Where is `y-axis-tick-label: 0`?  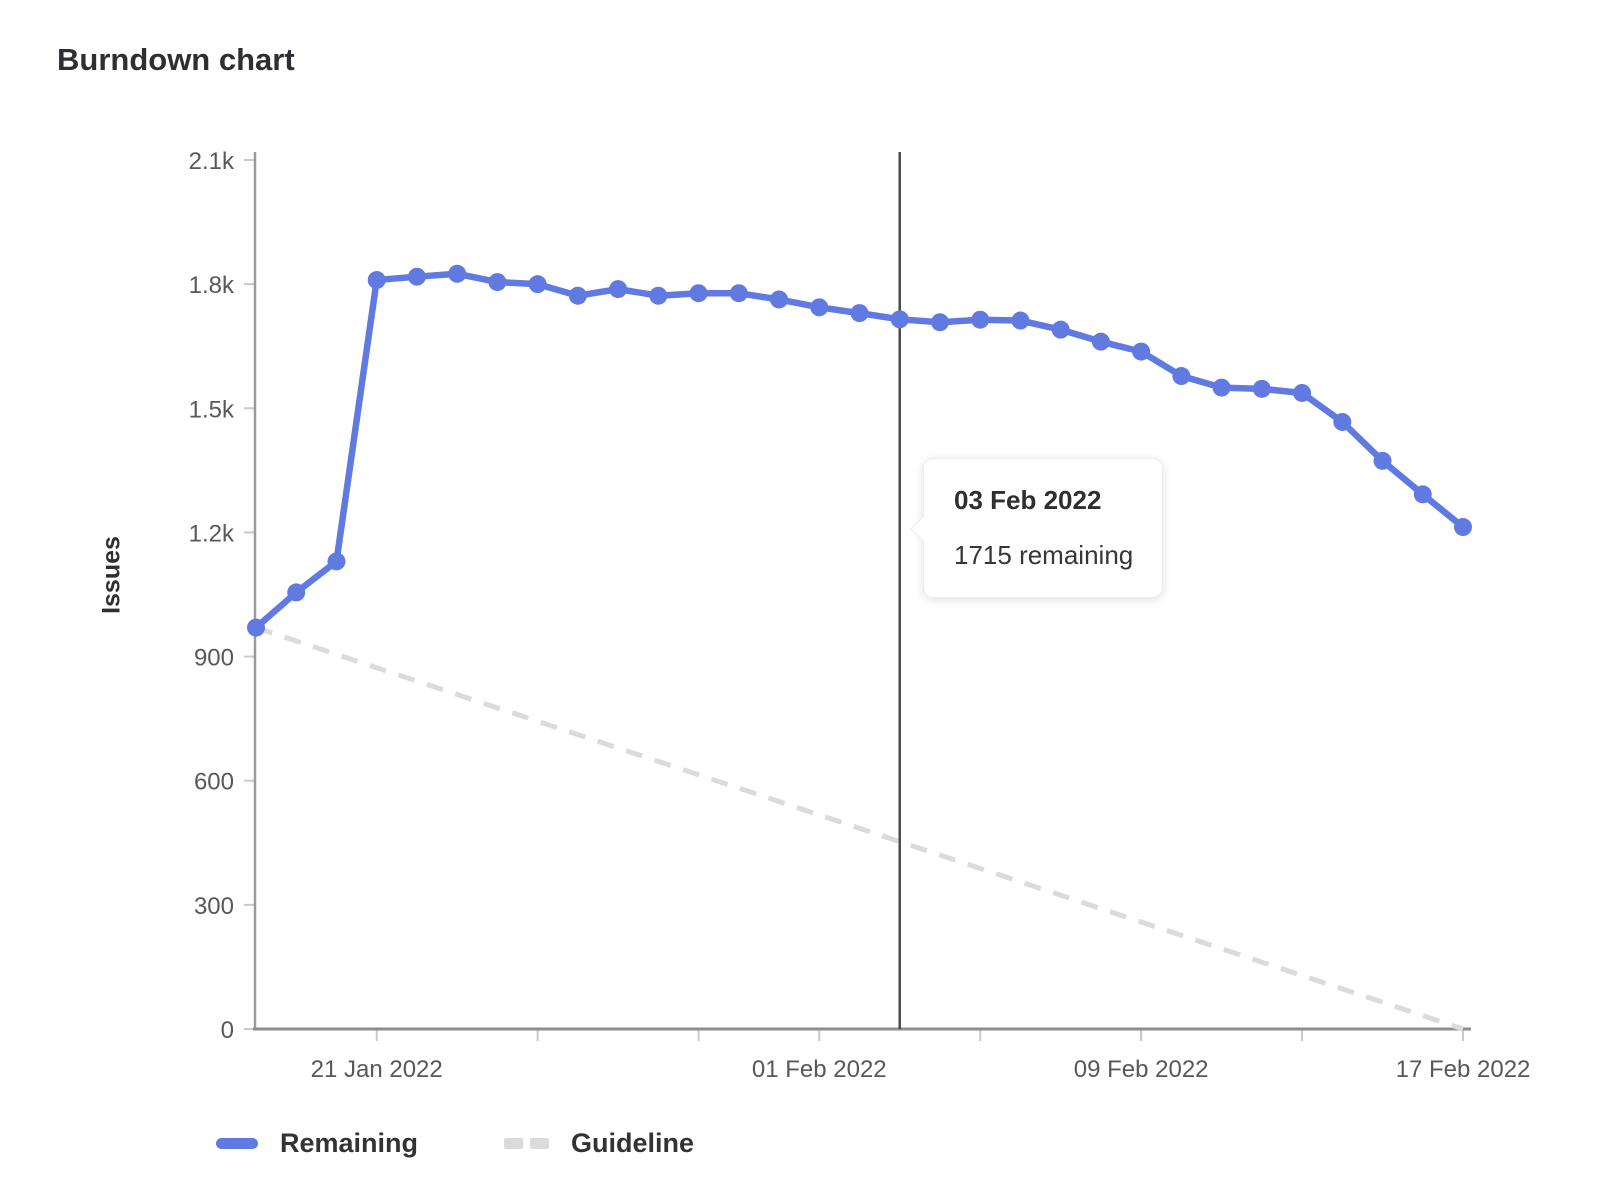 y-axis-tick-label: 0 is located at coordinates (227, 1030).